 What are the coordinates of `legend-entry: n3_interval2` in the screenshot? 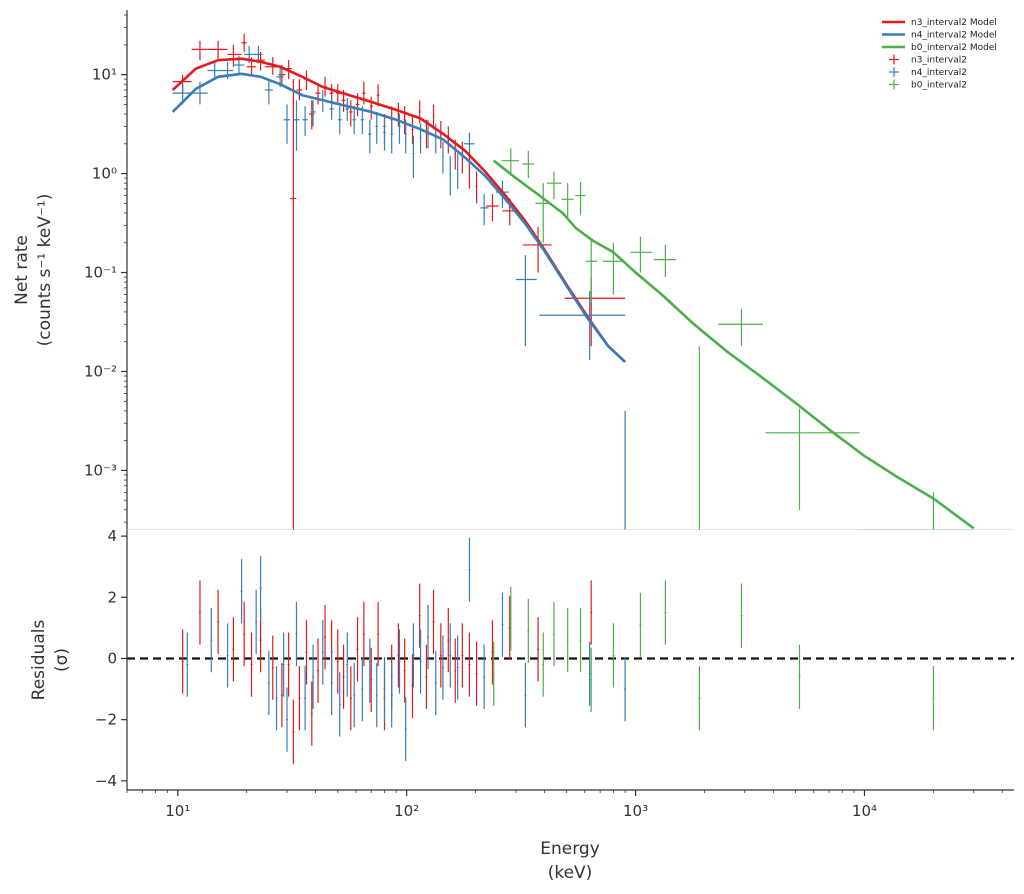 It's located at (939, 61).